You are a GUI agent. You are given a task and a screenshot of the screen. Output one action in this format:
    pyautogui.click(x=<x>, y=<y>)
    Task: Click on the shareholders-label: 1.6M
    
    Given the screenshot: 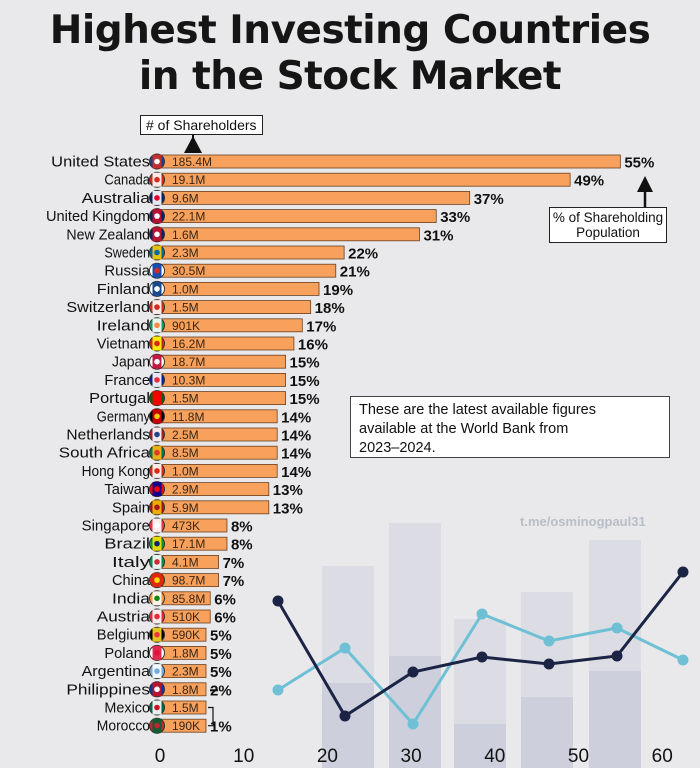 What is the action you would take?
    pyautogui.click(x=185, y=235)
    